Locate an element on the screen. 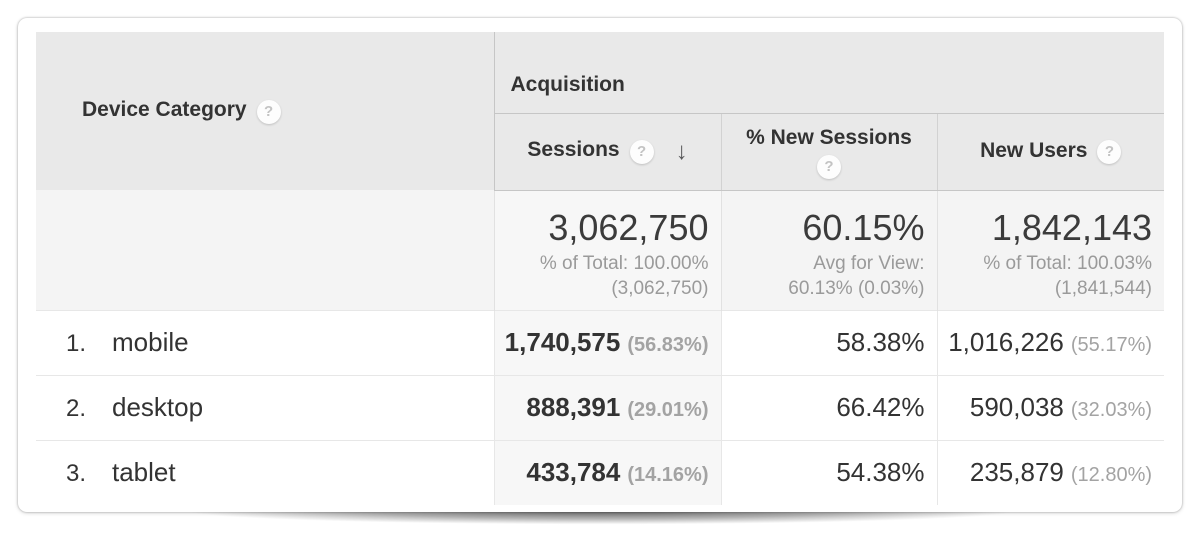 Image resolution: width=1200 pixels, height=558 pixels. new-sessions-cell: 66.42% is located at coordinates (828, 407).